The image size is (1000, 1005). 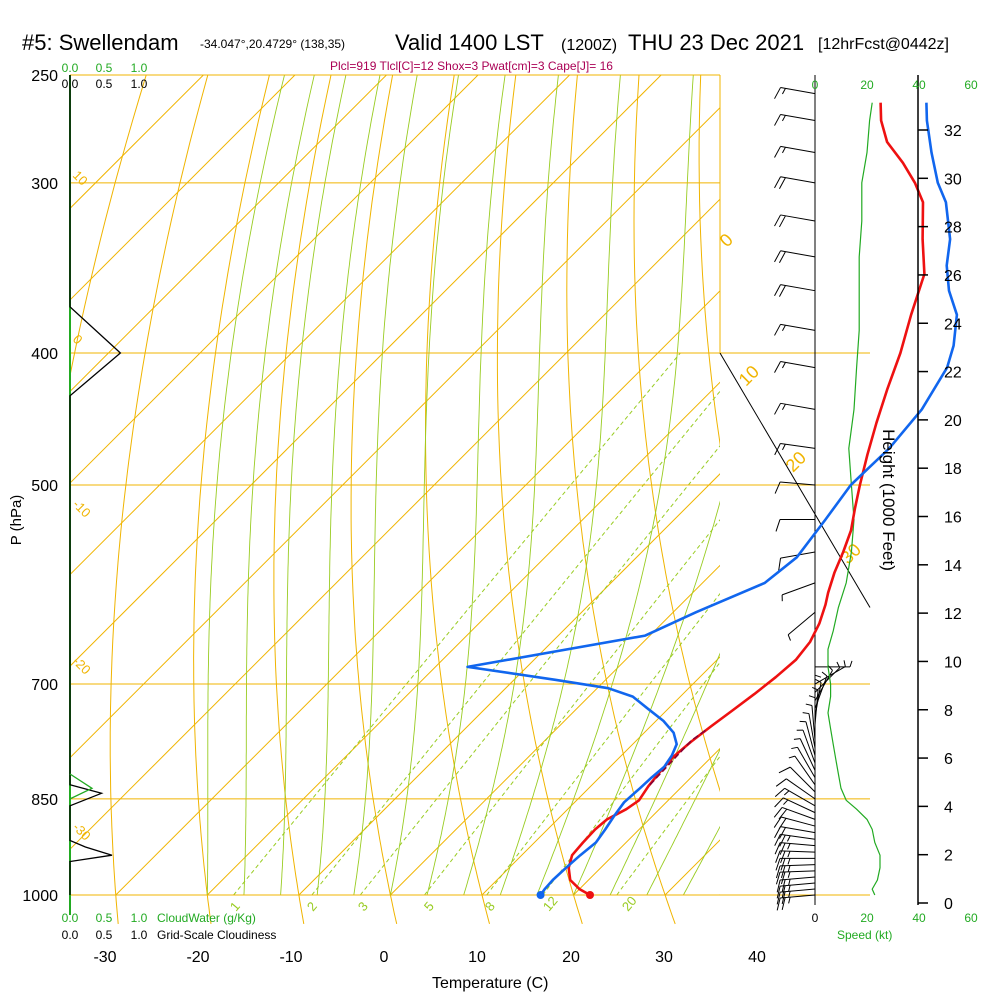 I want to click on wind-speed-profile, so click(x=854, y=499).